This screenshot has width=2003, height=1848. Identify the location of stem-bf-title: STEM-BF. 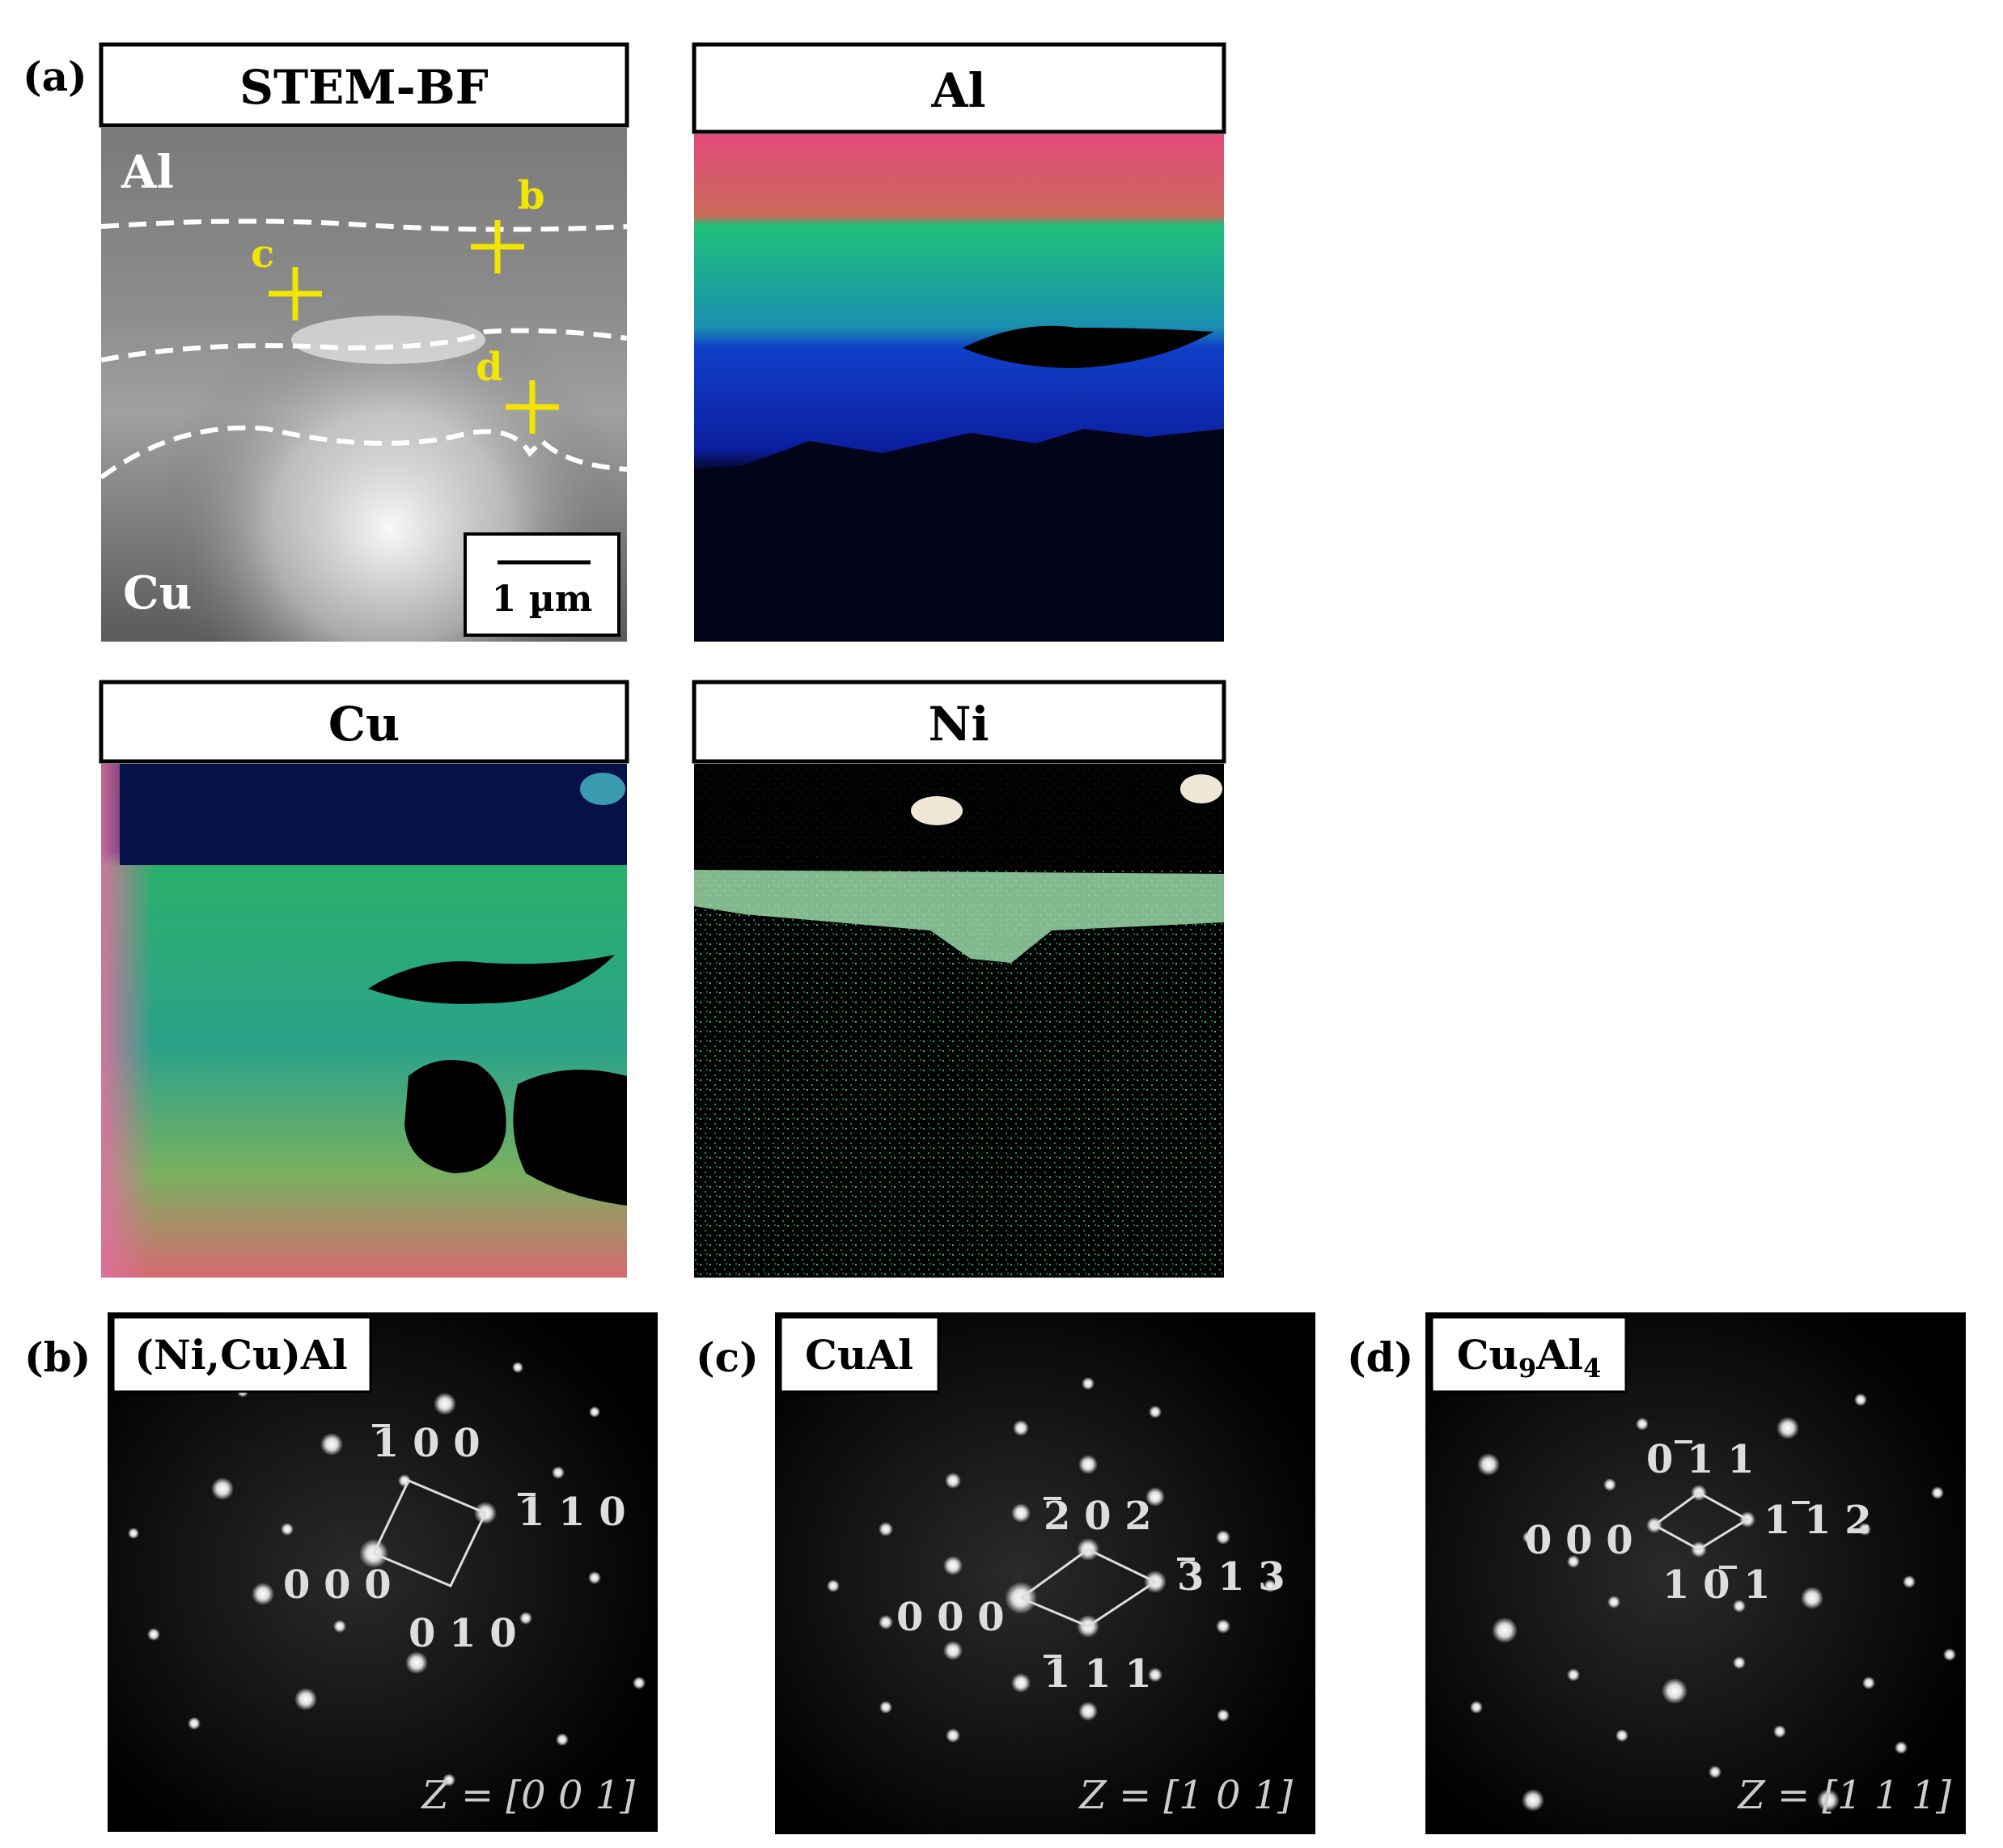
(364, 87).